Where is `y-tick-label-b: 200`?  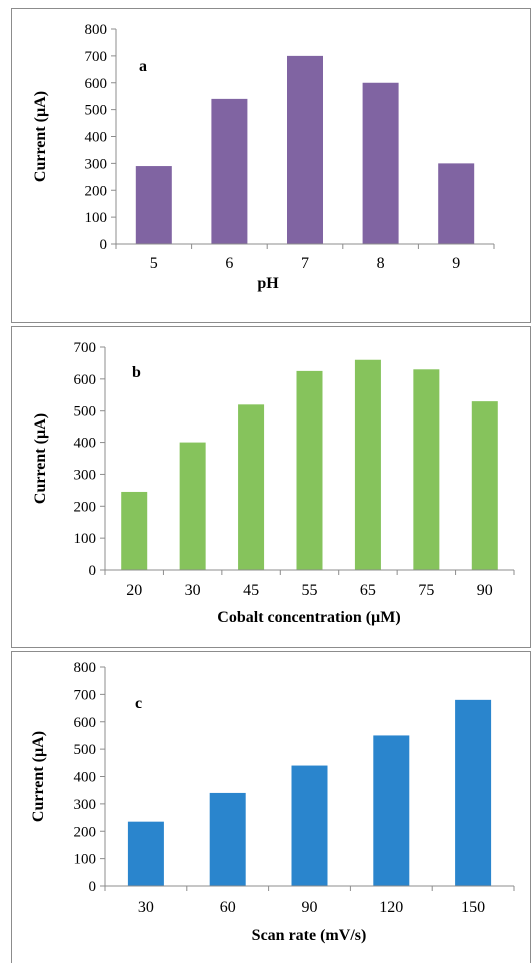
y-tick-label-b: 200 is located at coordinates (85, 507).